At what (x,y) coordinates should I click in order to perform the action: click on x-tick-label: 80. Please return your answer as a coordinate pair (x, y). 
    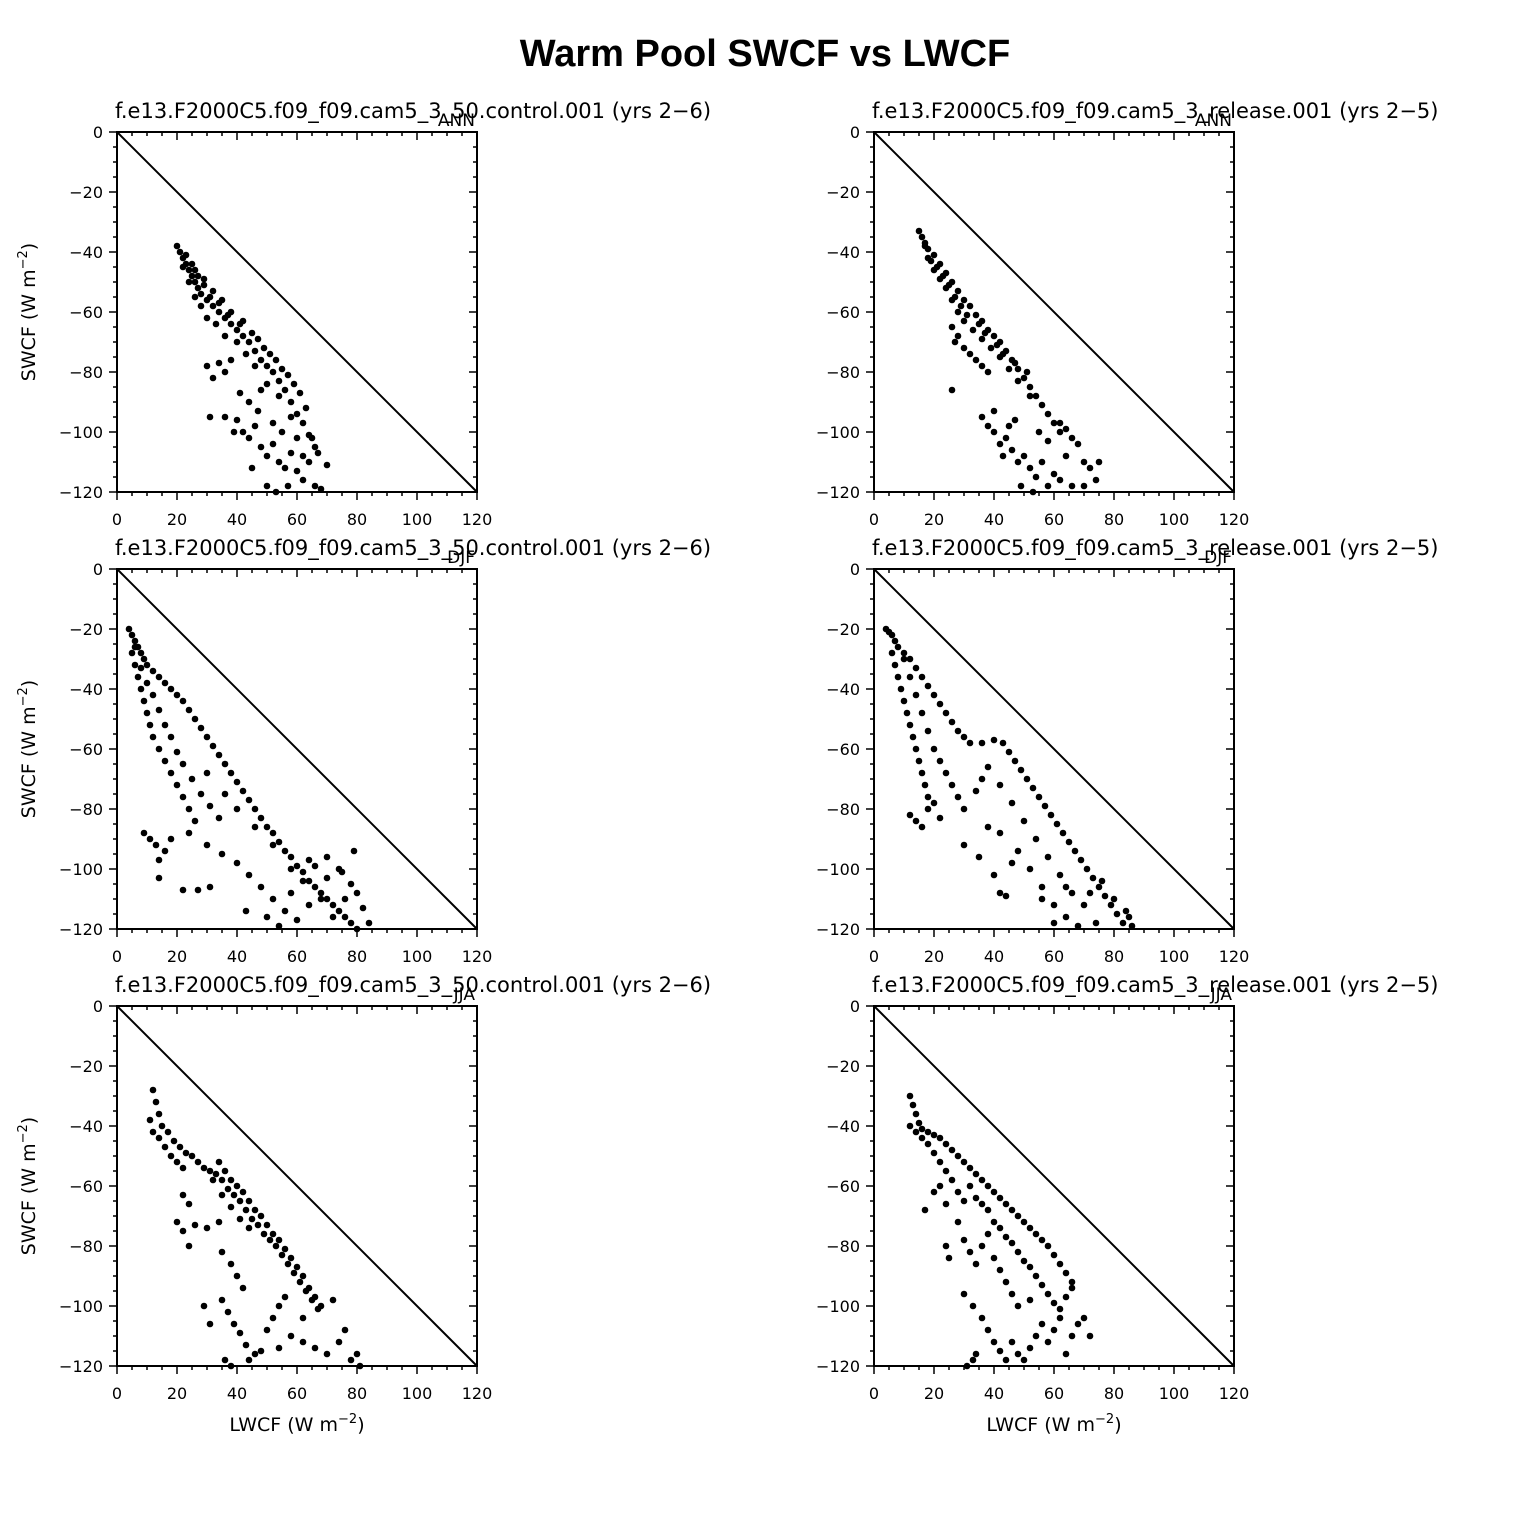
    Looking at the image, I should click on (1114, 956).